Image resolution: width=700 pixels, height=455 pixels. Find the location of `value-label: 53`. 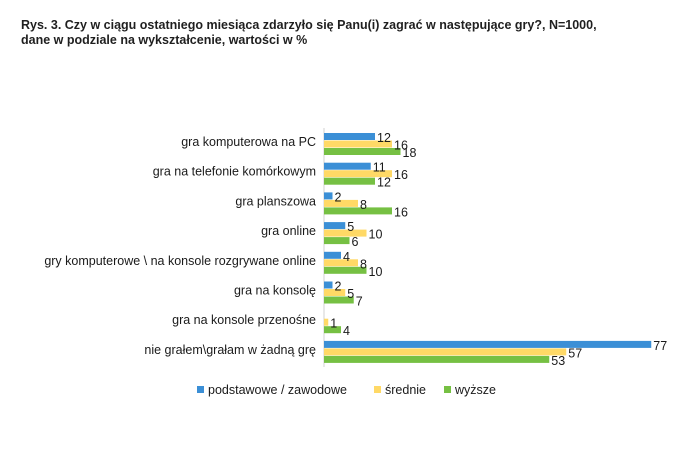

value-label: 53 is located at coordinates (558, 361).